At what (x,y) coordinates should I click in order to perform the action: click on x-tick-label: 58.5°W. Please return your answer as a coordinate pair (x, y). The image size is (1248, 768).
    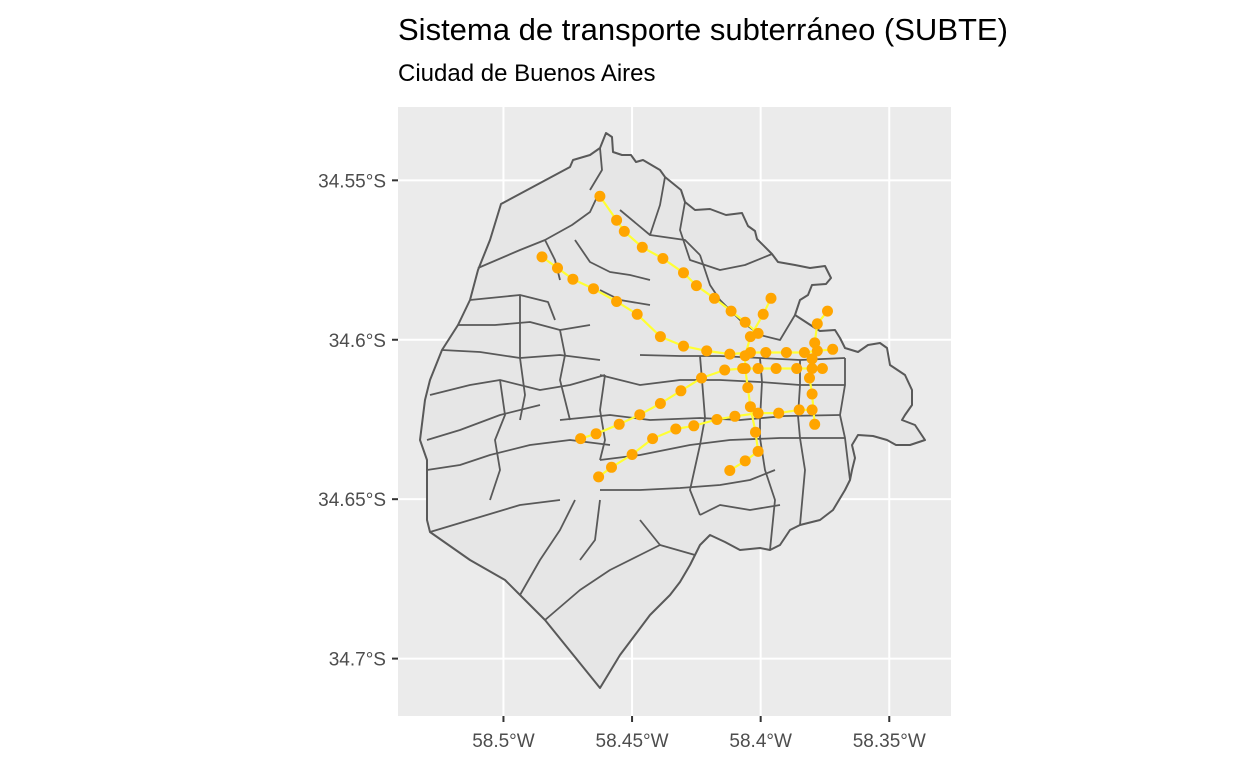
    Looking at the image, I should click on (503, 741).